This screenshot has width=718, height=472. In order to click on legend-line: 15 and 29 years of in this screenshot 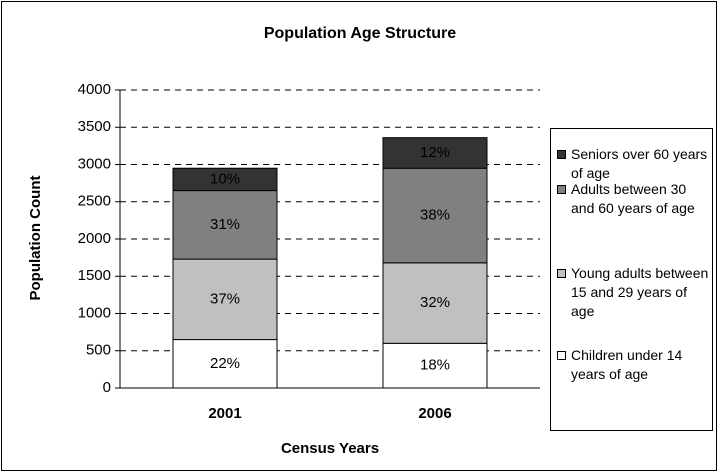, I will do `click(629, 292)`.